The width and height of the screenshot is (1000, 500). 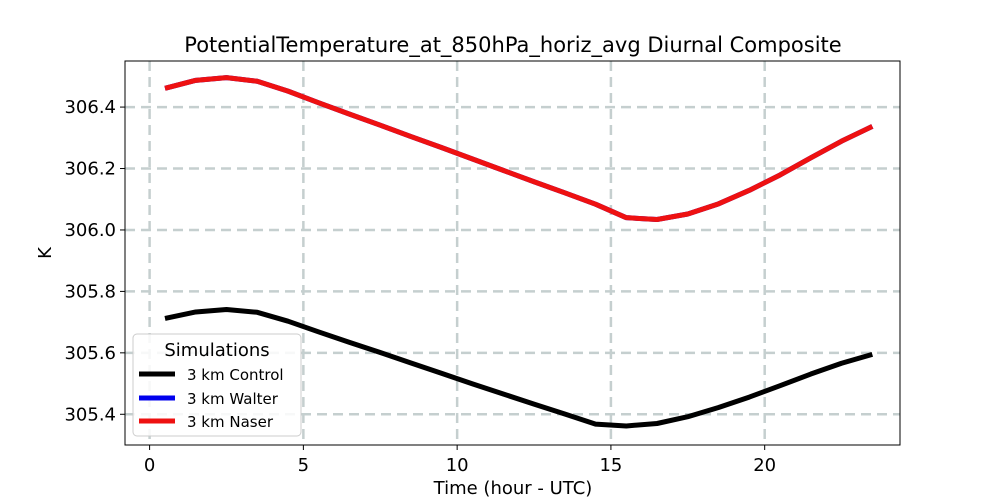 I want to click on legend-label-naser: 3 km Naser, so click(x=230, y=422).